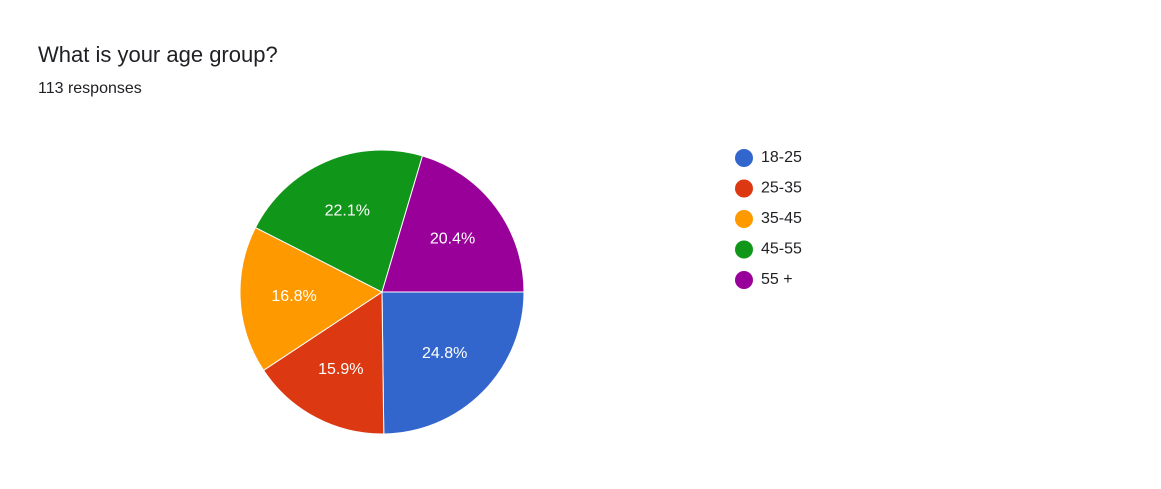  I want to click on legend-label: 45-55, so click(781, 249).